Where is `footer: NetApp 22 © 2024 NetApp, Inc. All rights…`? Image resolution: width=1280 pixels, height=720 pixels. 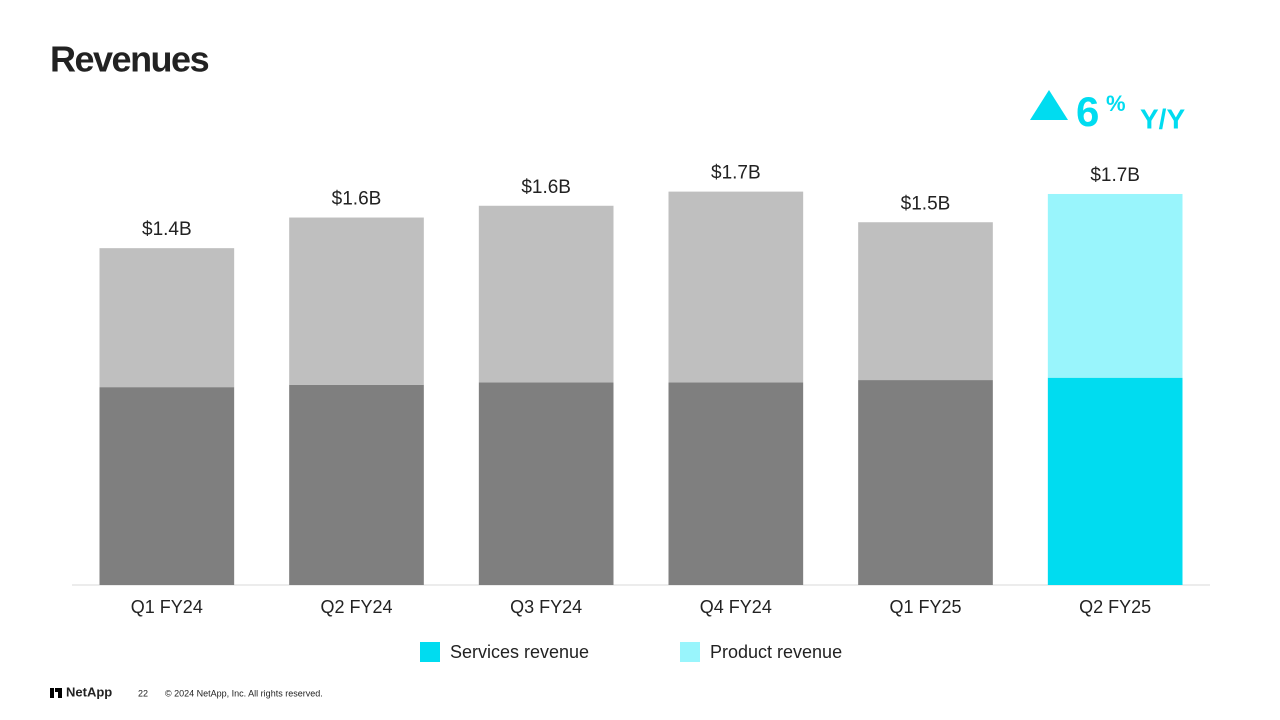
footer: NetApp 22 © 2024 NetApp, Inc. All rights… is located at coordinates (186, 691).